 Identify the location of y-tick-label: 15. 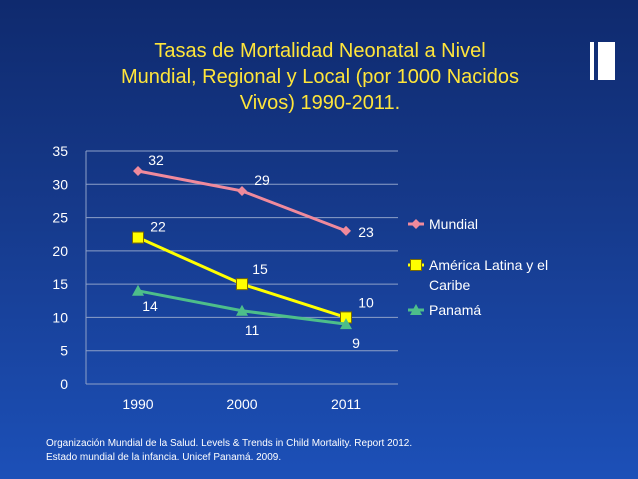
(60, 284).